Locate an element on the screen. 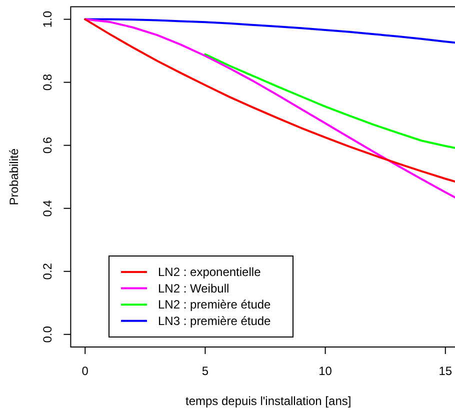 Image resolution: width=455 pixels, height=412 pixels. y-tick-label: 0.4 is located at coordinates (47, 208).